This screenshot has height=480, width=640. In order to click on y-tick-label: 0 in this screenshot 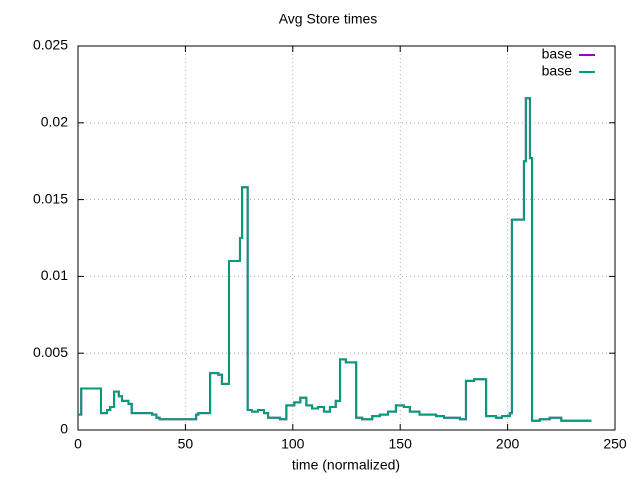, I will do `click(64, 429)`.